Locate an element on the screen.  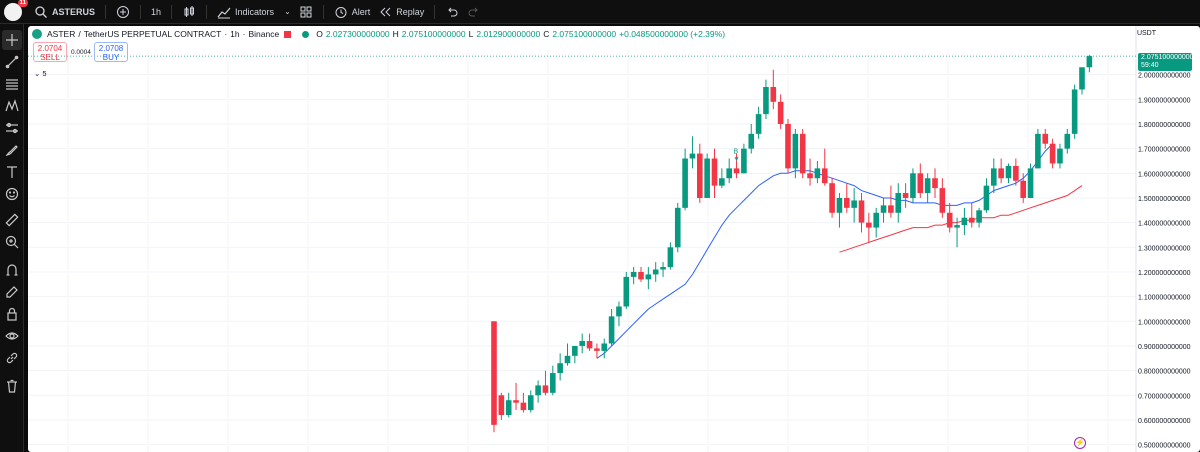
grid-icon is located at coordinates (306, 11).